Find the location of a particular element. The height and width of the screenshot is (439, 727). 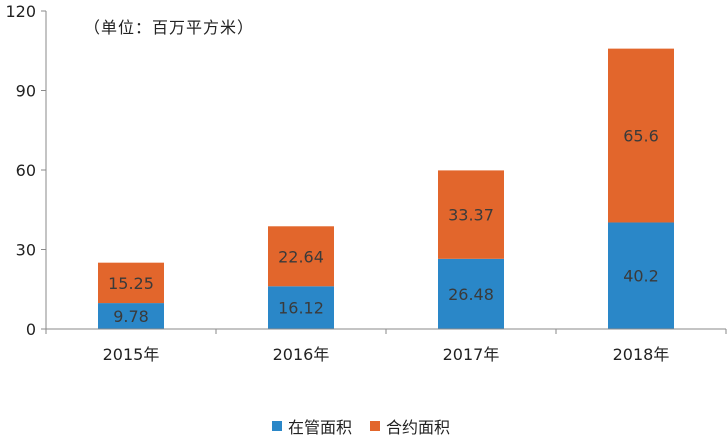

x-tick-label-2: 2017年 is located at coordinates (471, 354).